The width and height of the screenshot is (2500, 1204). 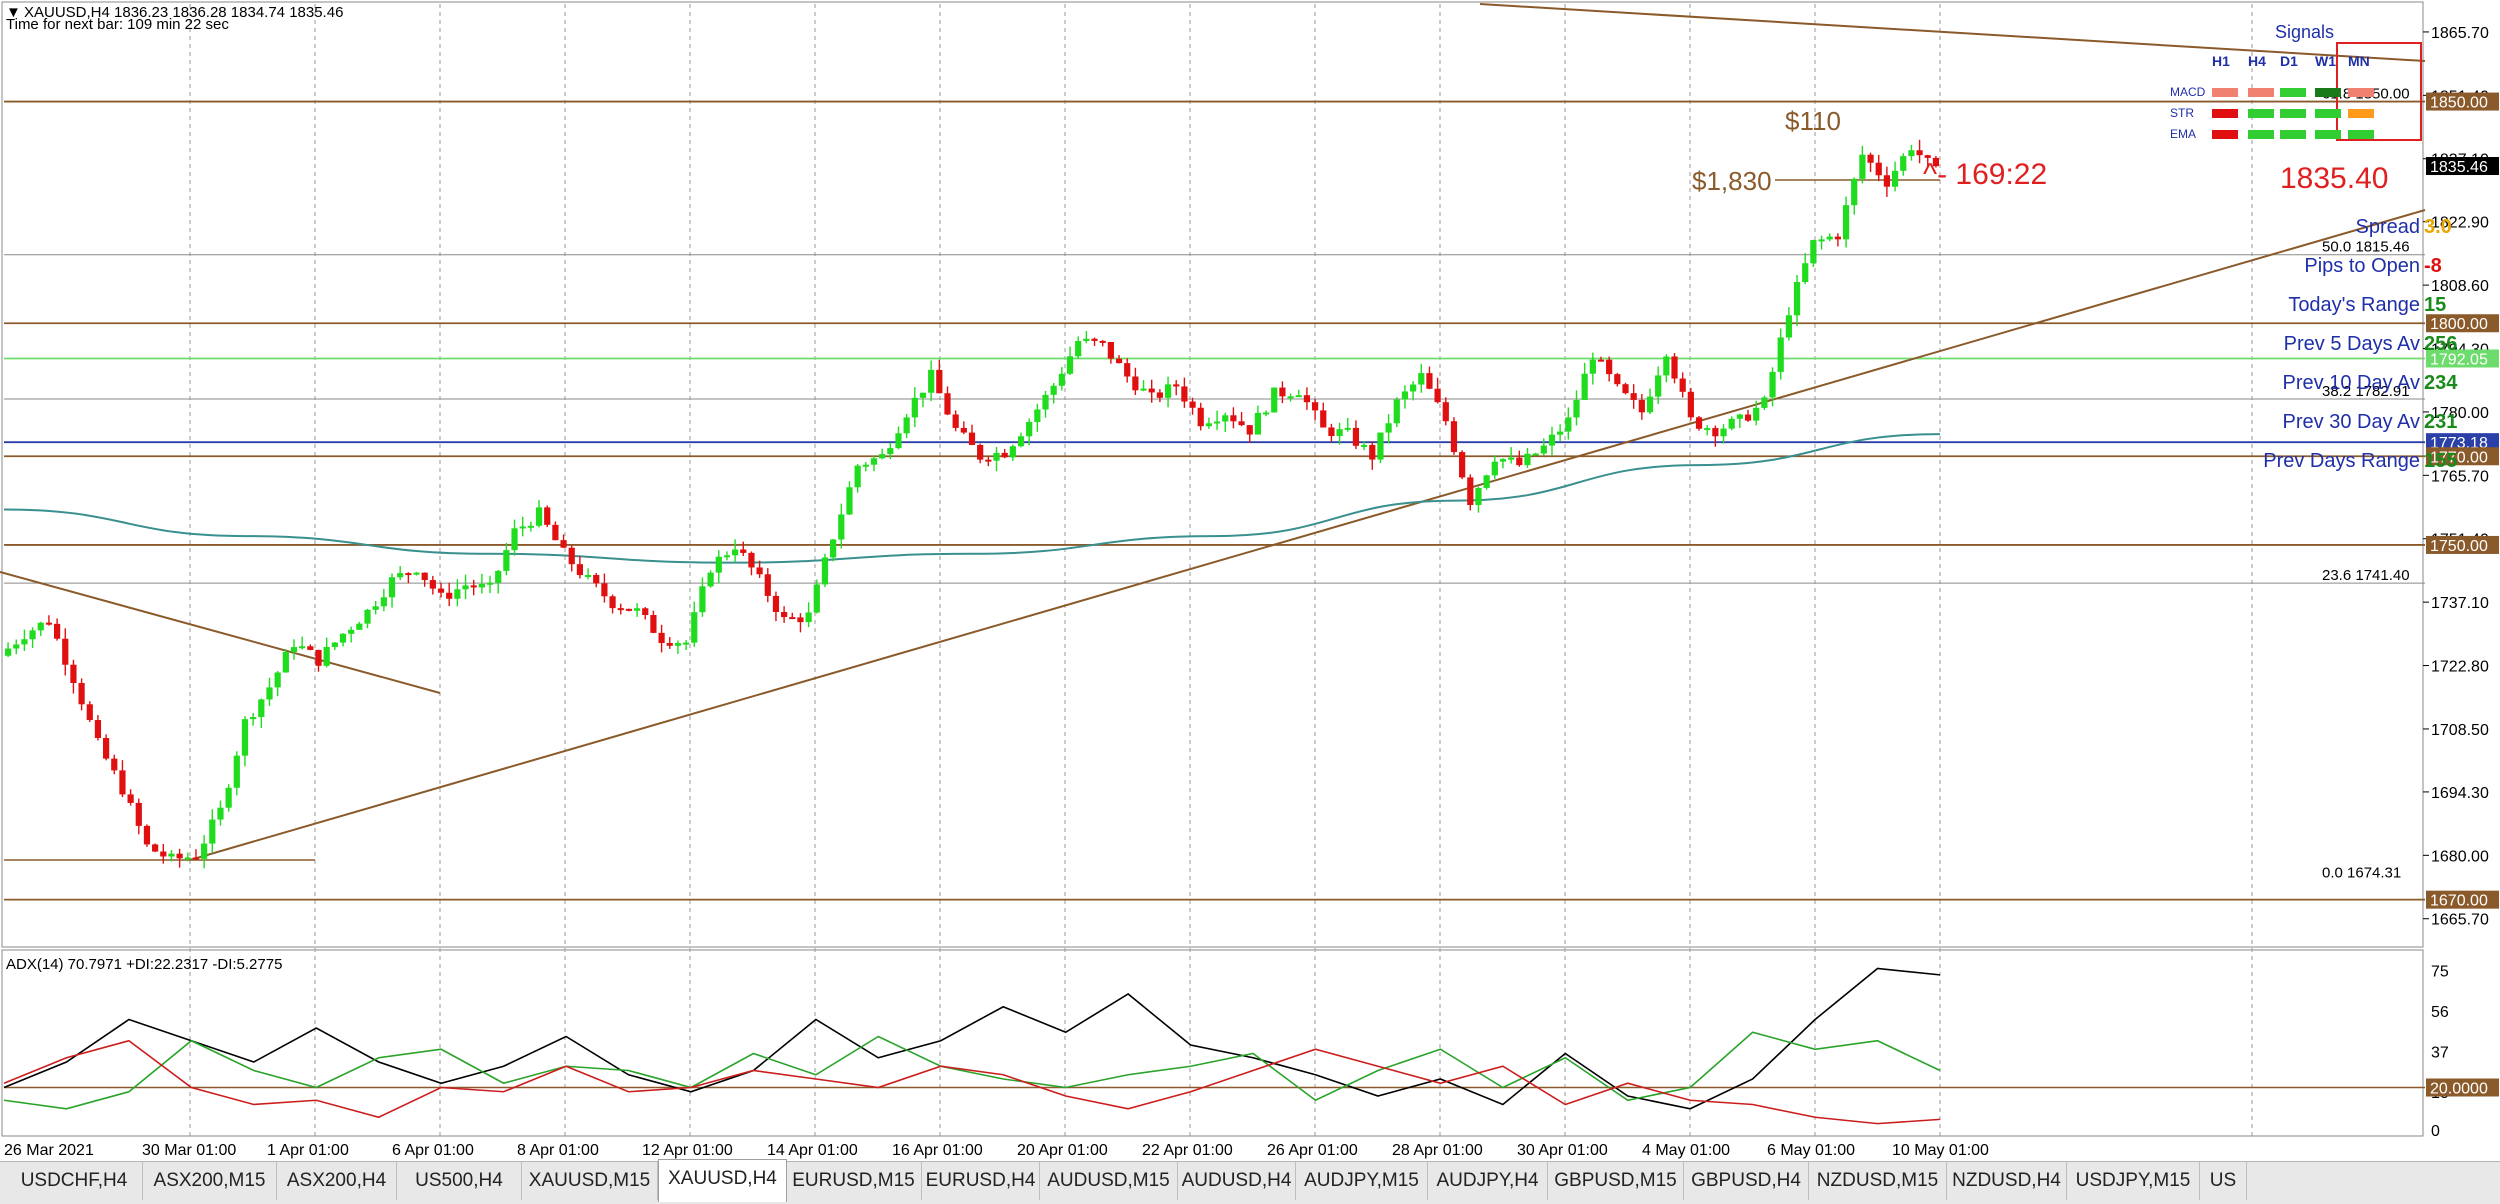 I want to click on chart-tab: AUDUSD,M15, so click(x=1109, y=1181).